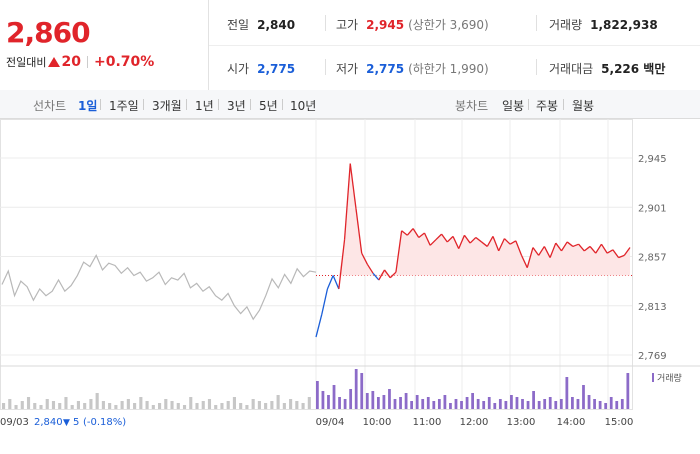 This screenshot has width=700, height=454. What do you see at coordinates (521, 422) in the screenshot?
I see `x-tick-label: 13:00` at bounding box center [521, 422].